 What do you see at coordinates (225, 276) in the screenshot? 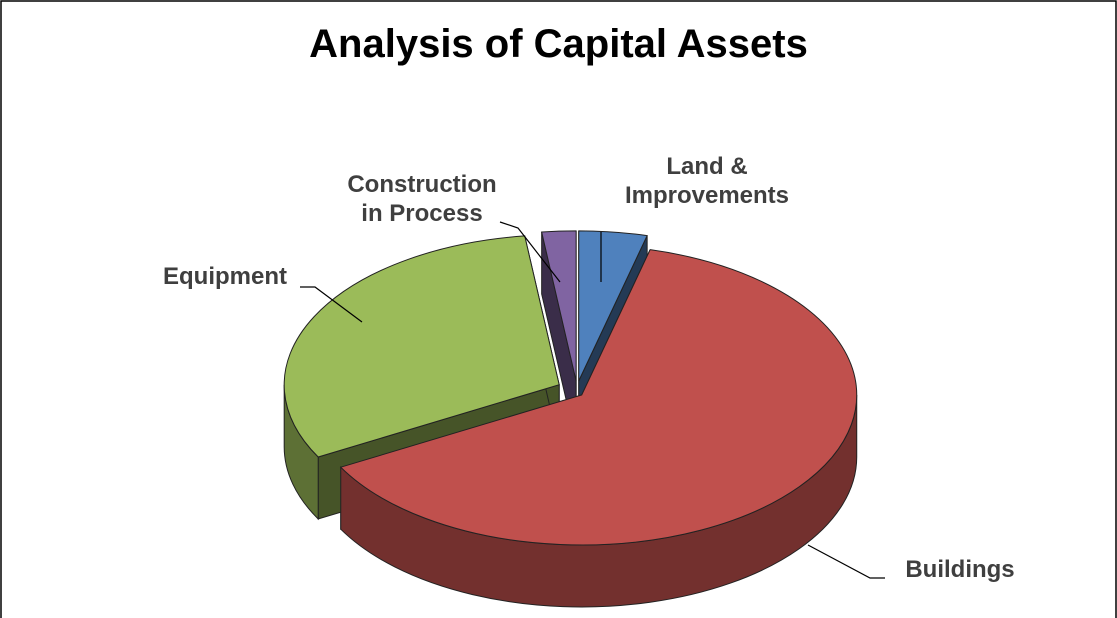
I see `slice-label: Equipment` at bounding box center [225, 276].